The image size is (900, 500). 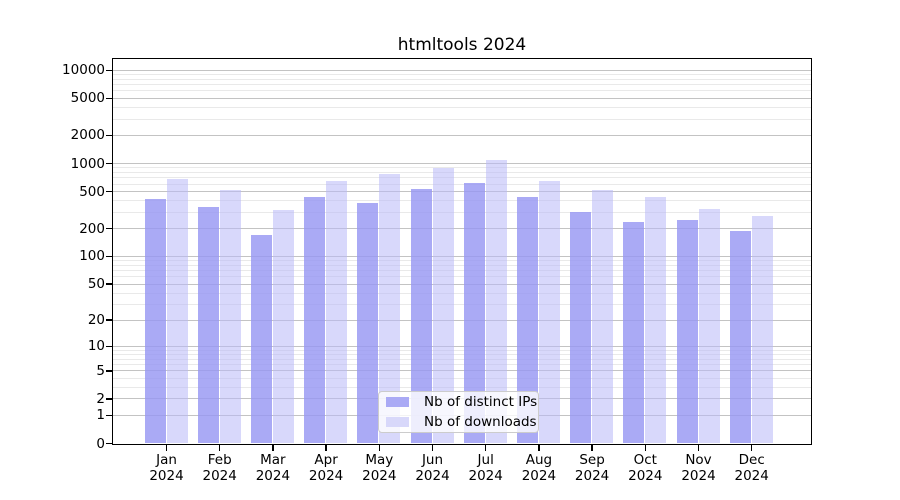 I want to click on legend-label-distinct-ips: Nb of distinct IPs, so click(x=481, y=402).